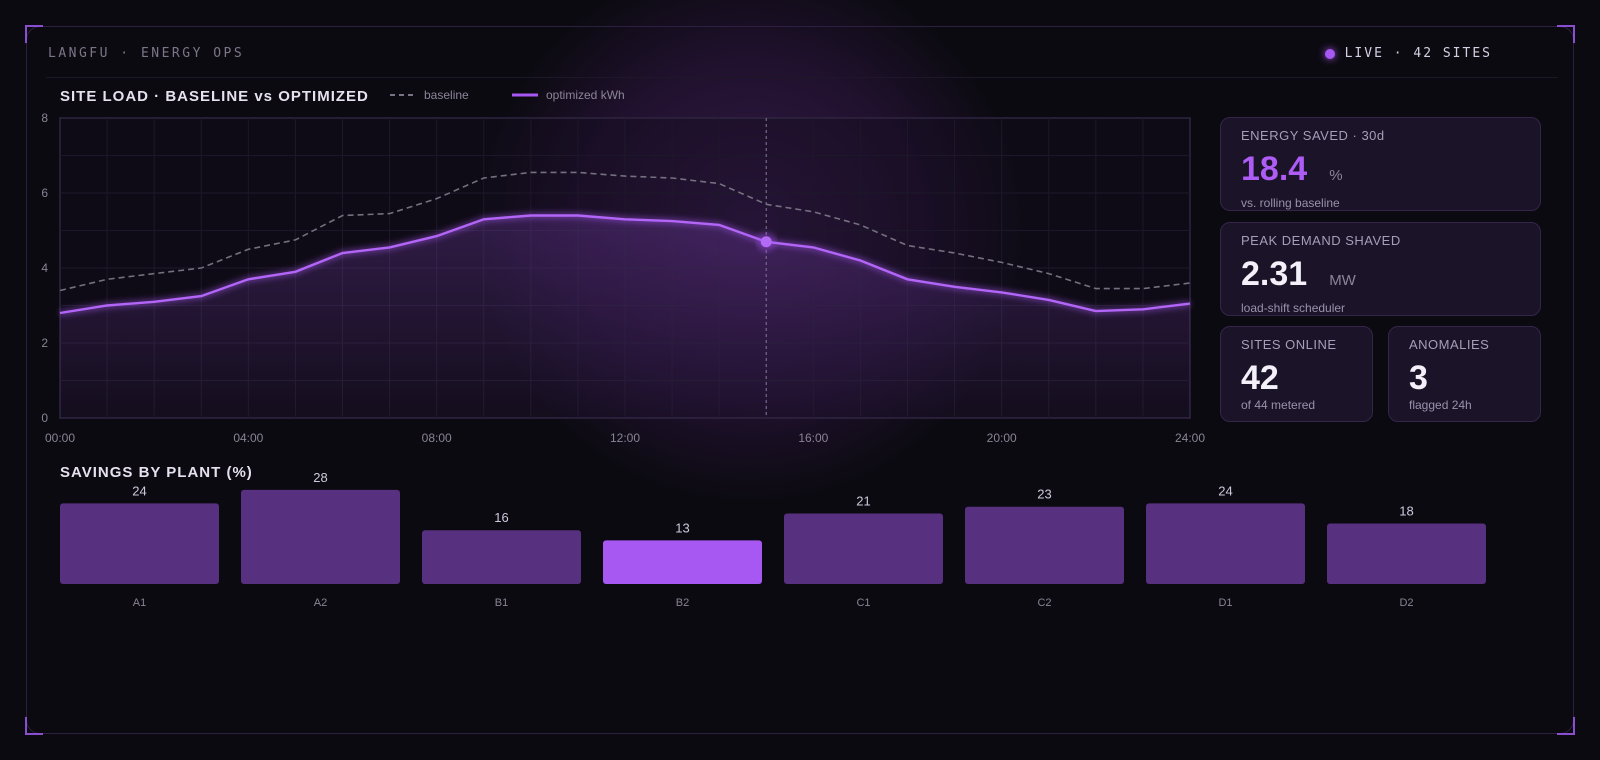 Image resolution: width=1600 pixels, height=760 pixels. I want to click on live-dot-icon, so click(1329, 53).